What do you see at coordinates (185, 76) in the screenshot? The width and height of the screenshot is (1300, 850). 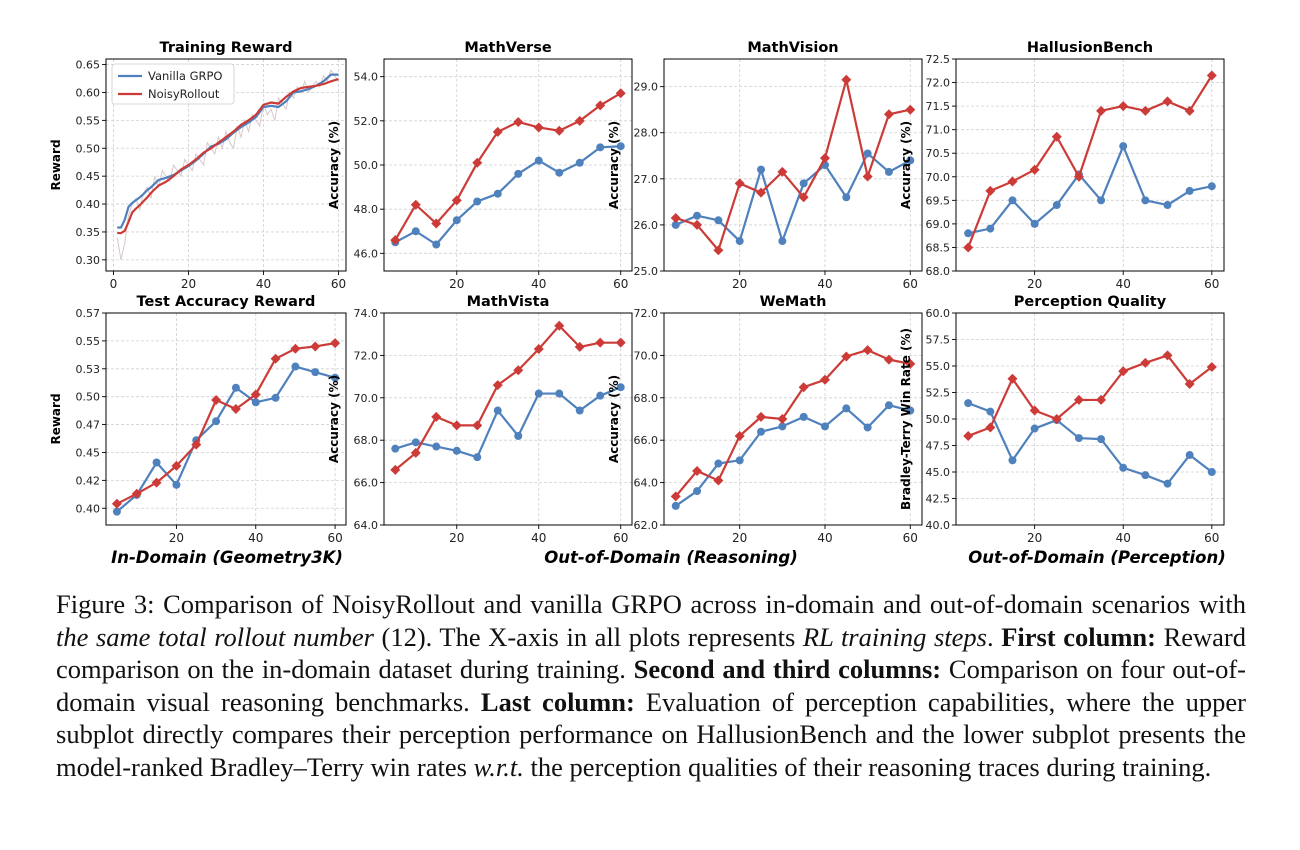 I see `legend-label-vanilla-grpo: Vanilla GRPO` at bounding box center [185, 76].